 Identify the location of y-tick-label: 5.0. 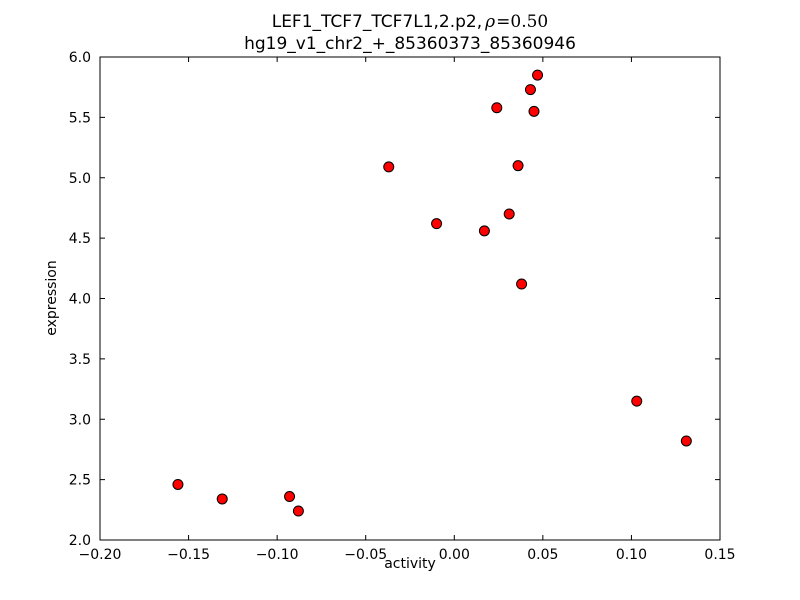
(80, 179).